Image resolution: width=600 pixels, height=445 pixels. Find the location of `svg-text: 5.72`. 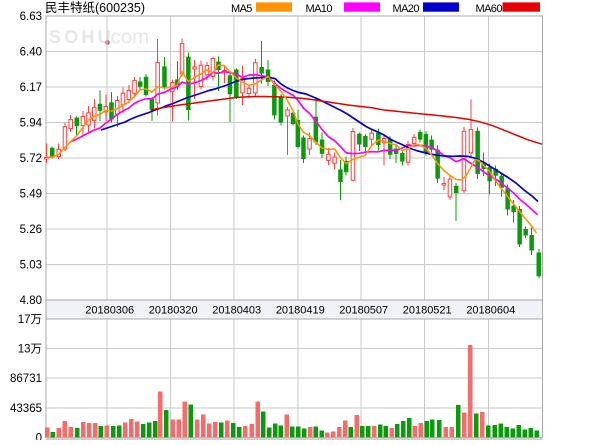

svg-text: 5.72 is located at coordinates (31, 159).